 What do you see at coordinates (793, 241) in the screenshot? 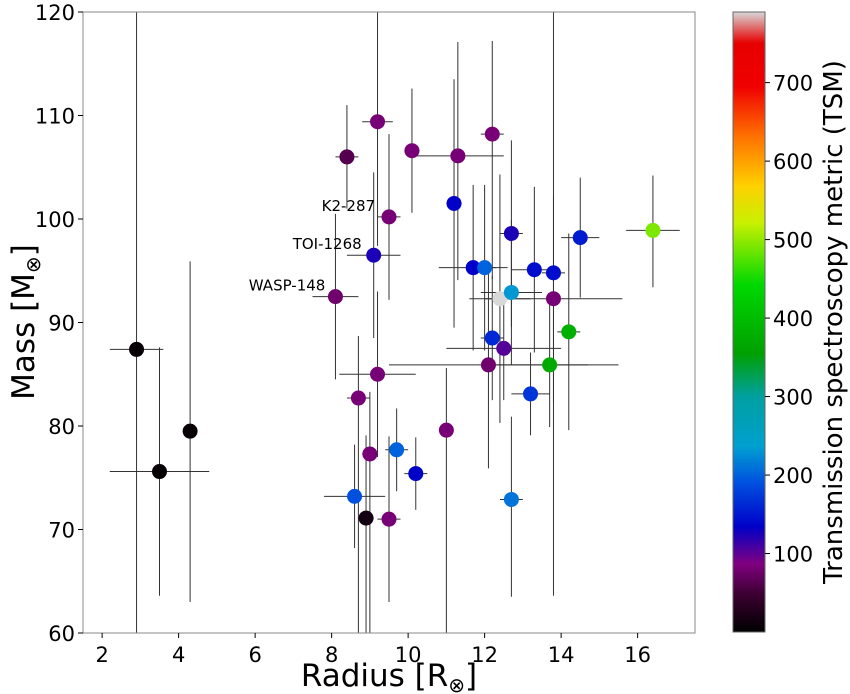
I see `colorbar-tick-label: 500` at bounding box center [793, 241].